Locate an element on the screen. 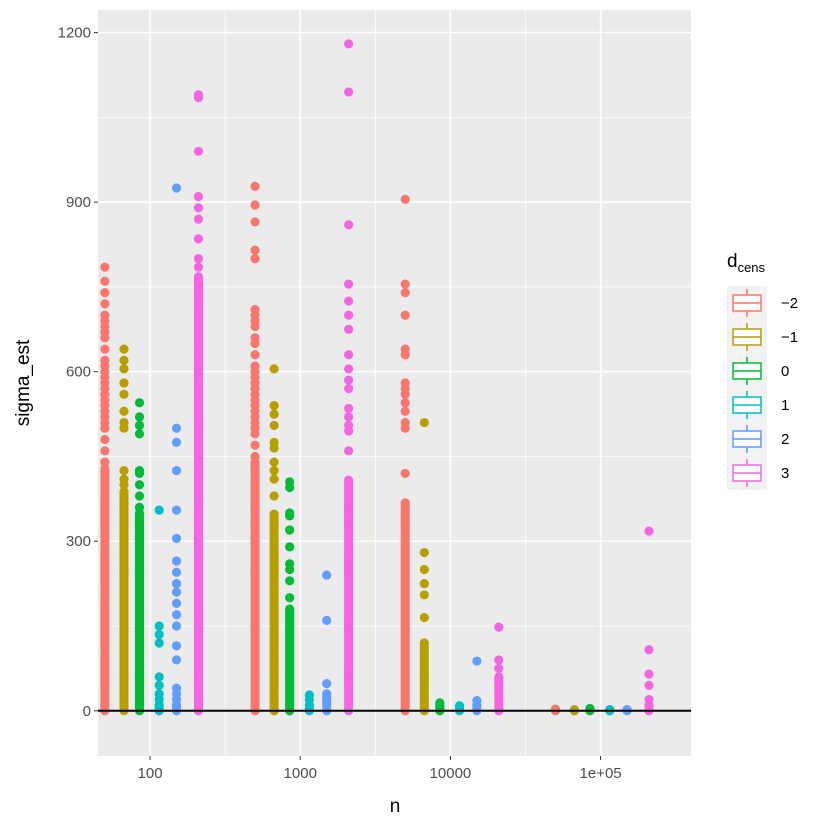  x-tick-label: 100 is located at coordinates (150, 773).